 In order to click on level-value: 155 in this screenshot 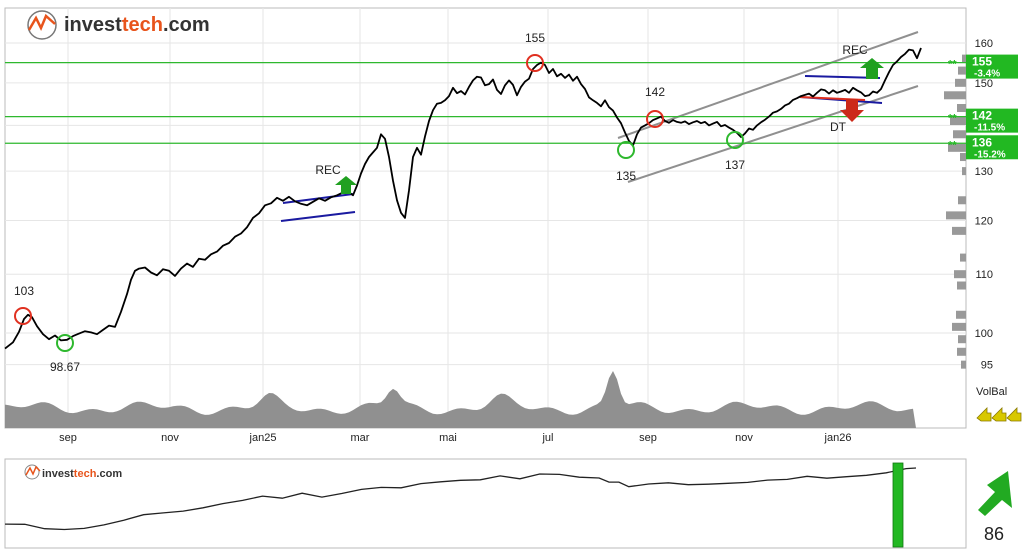, I will do `click(982, 62)`.